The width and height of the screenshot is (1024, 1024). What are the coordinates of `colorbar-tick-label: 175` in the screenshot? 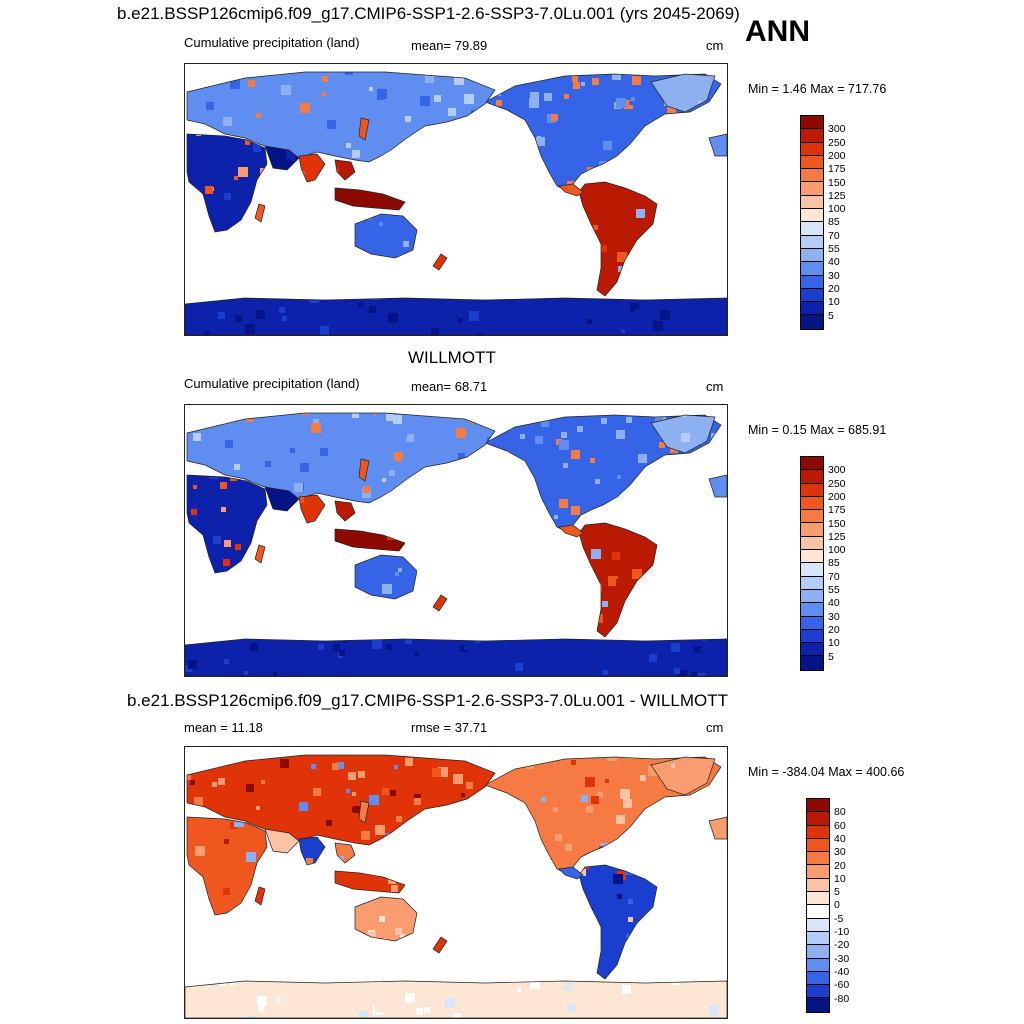 It's located at (837, 168).